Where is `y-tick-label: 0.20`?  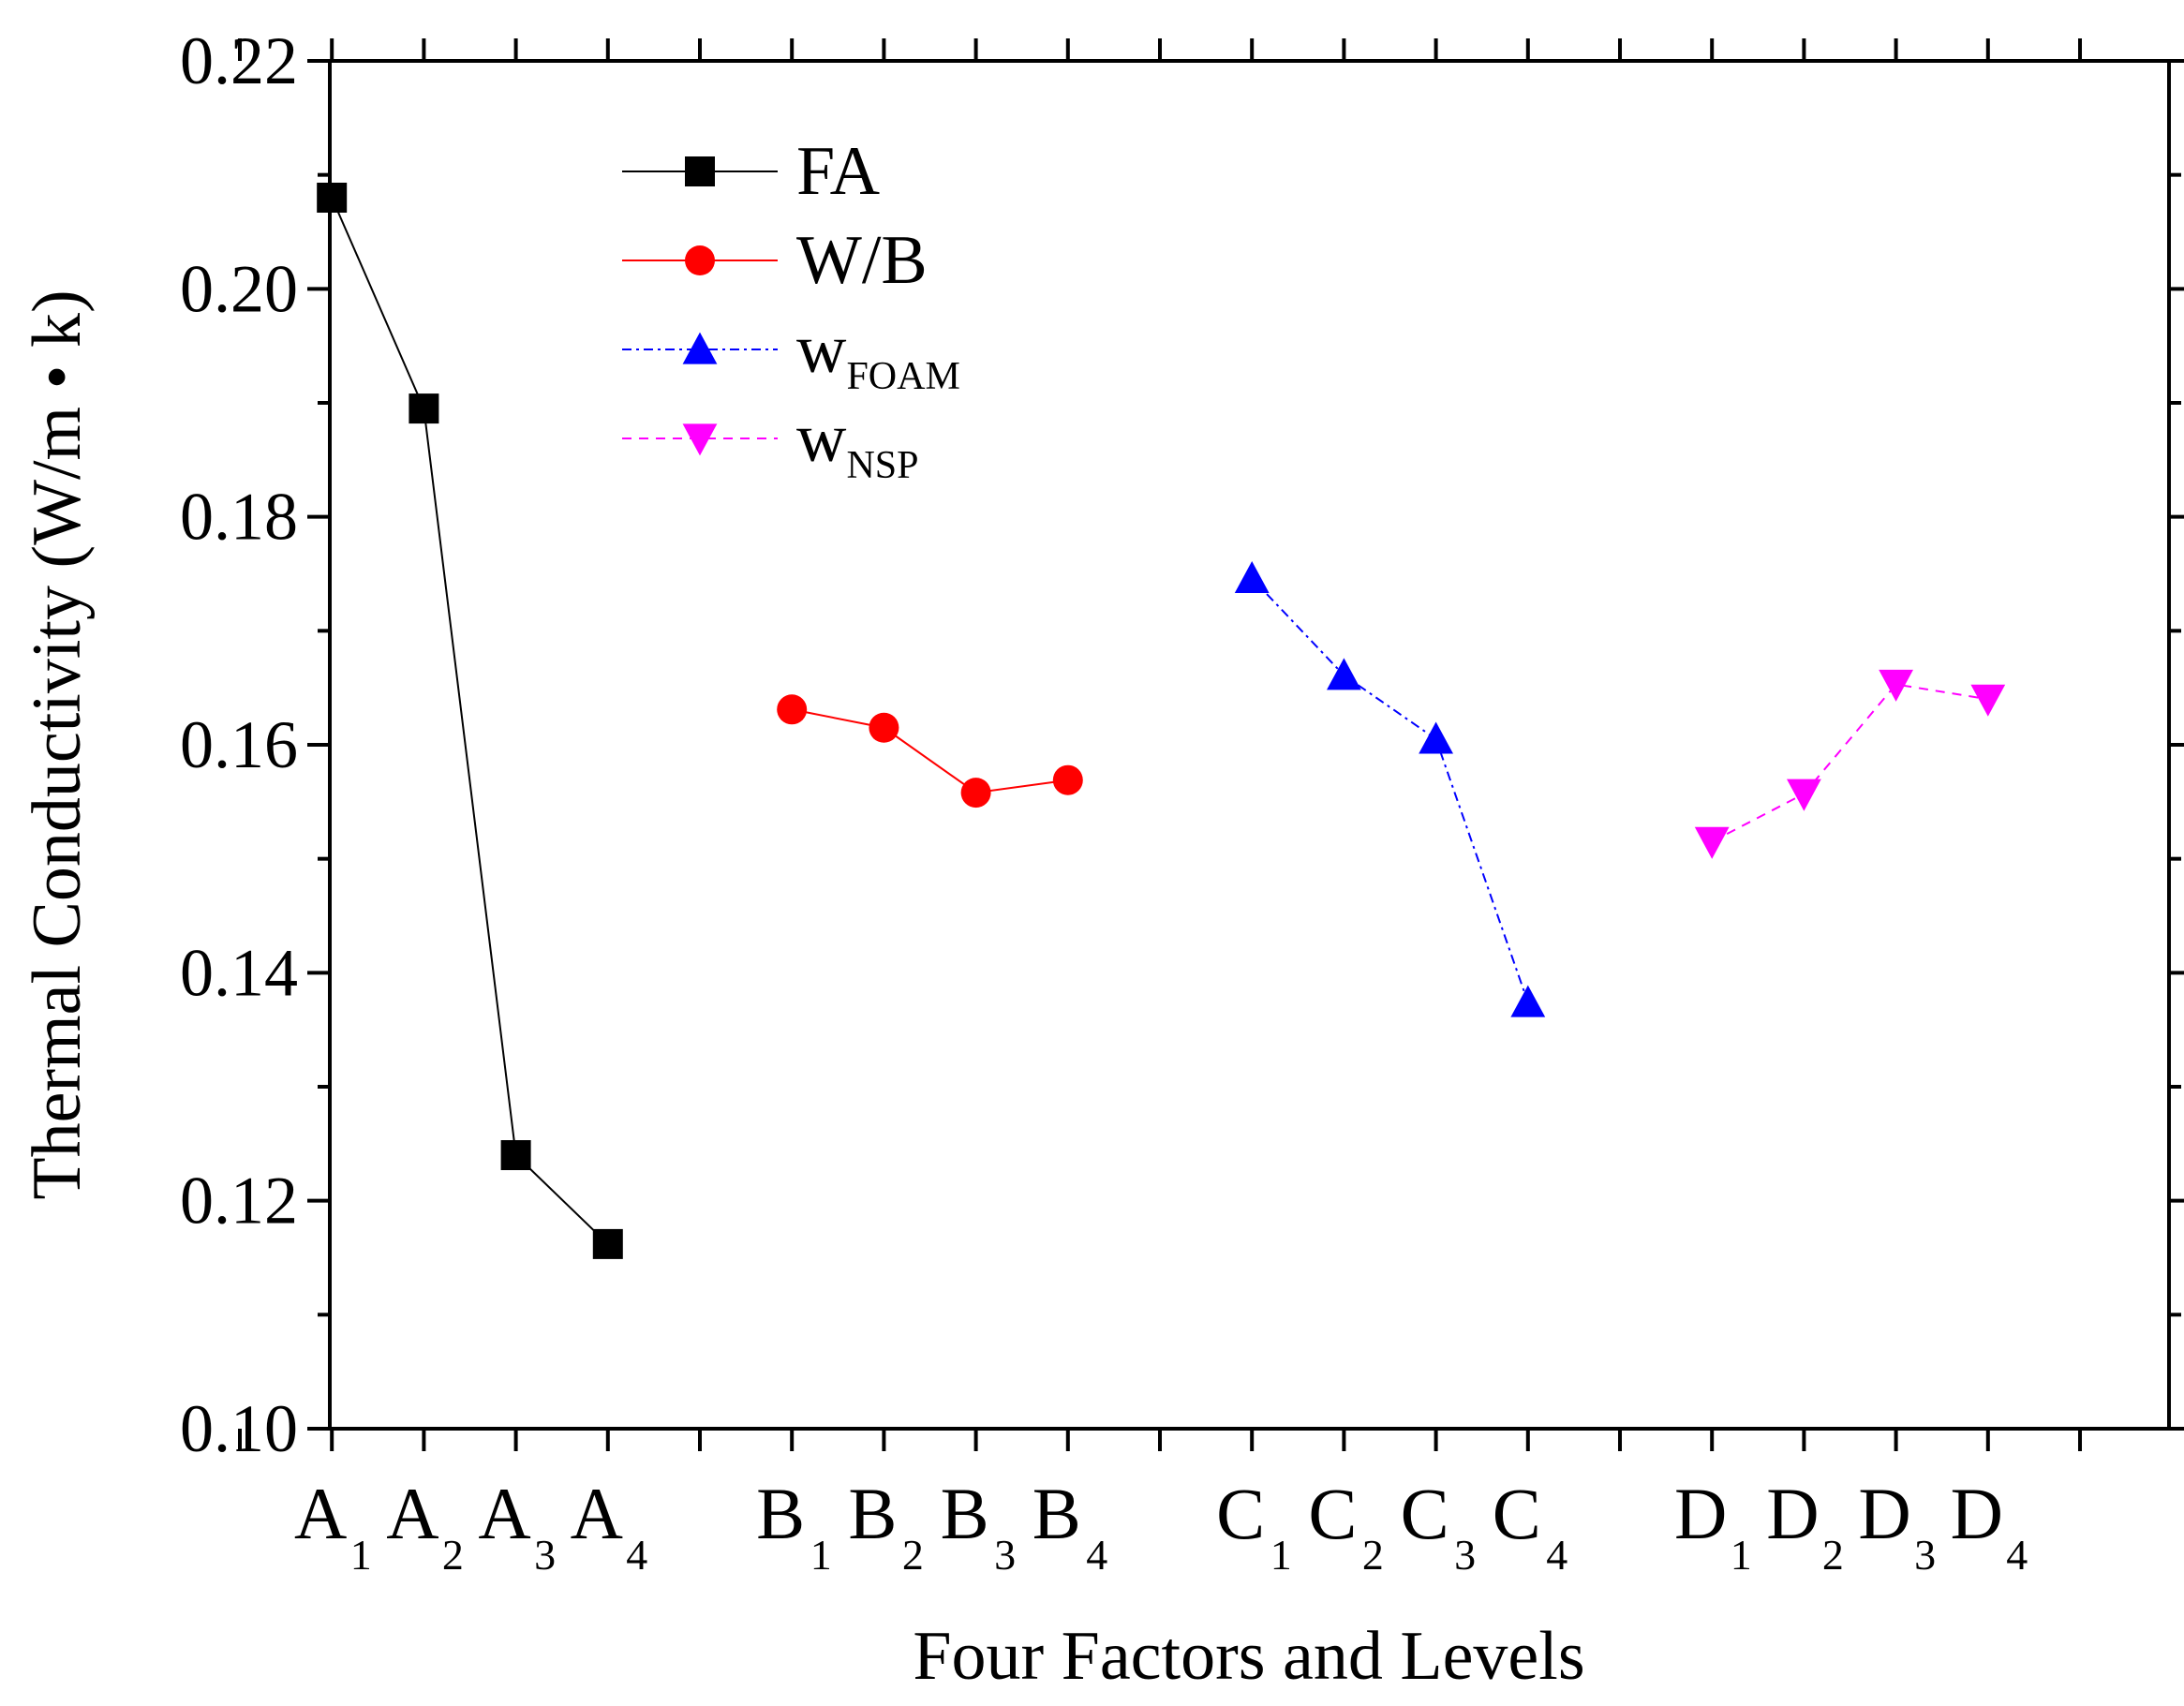 y-tick-label: 0.20 is located at coordinates (239, 288).